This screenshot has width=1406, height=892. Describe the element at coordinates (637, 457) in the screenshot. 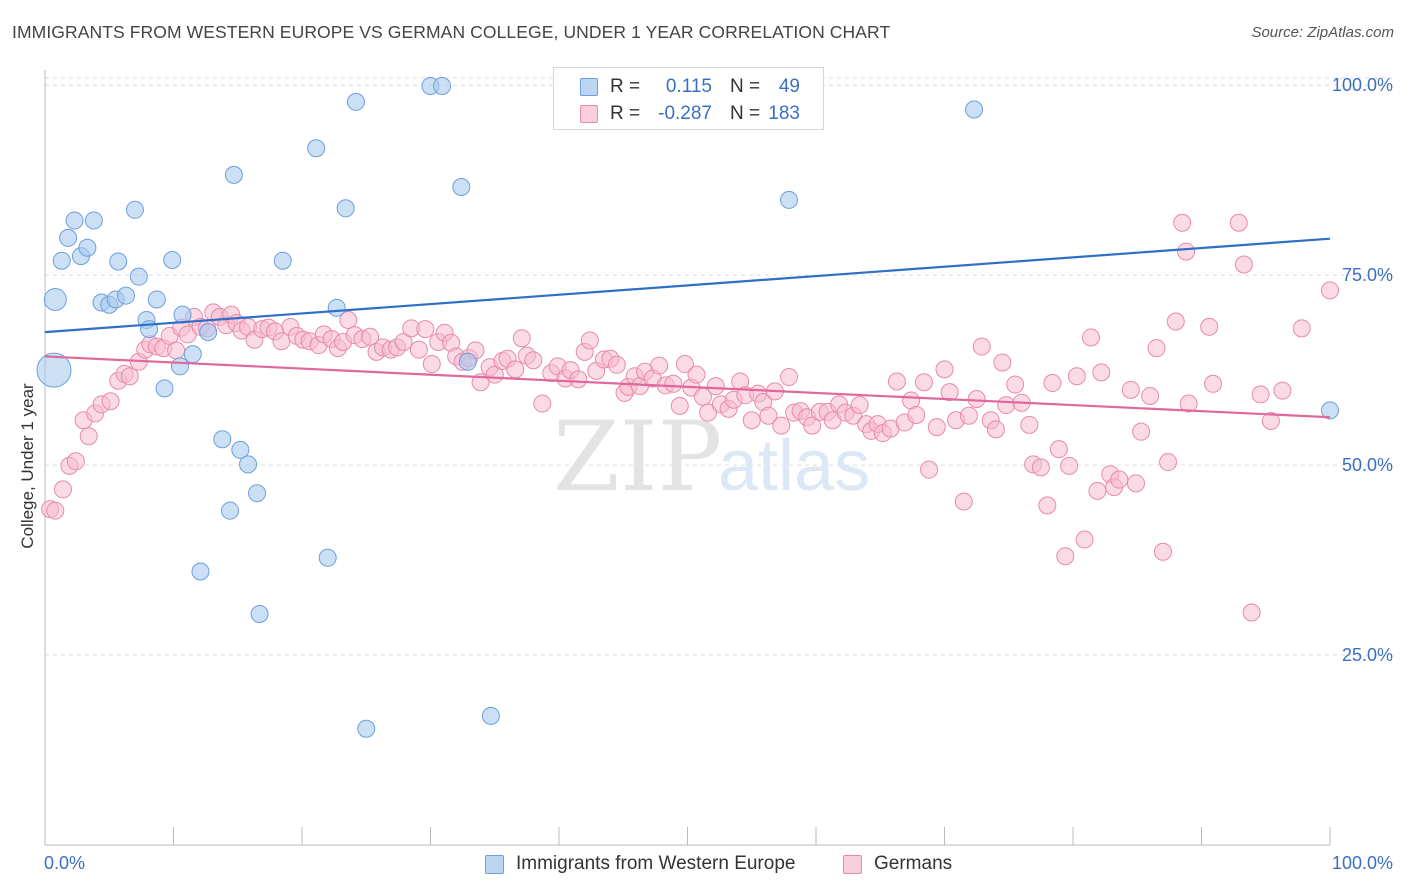

I see `watermark-zip: ZIP` at that location.